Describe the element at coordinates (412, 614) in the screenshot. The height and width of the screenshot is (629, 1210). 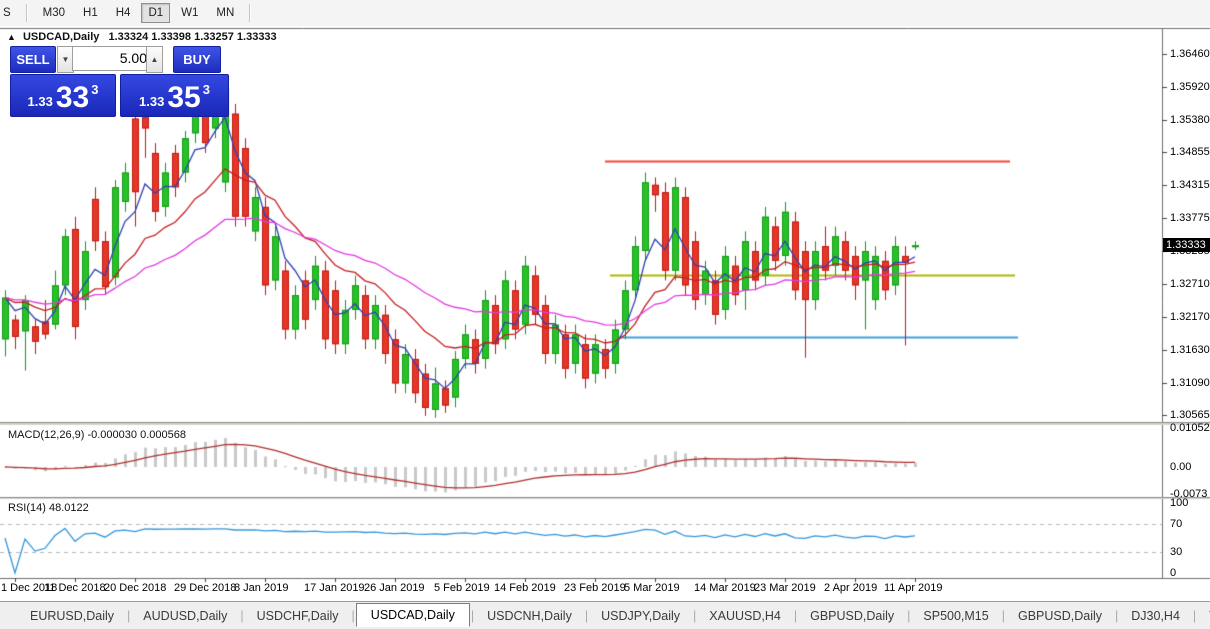
I see `chart-tab-usdcad-daily: USDCAD,Daily` at that location.